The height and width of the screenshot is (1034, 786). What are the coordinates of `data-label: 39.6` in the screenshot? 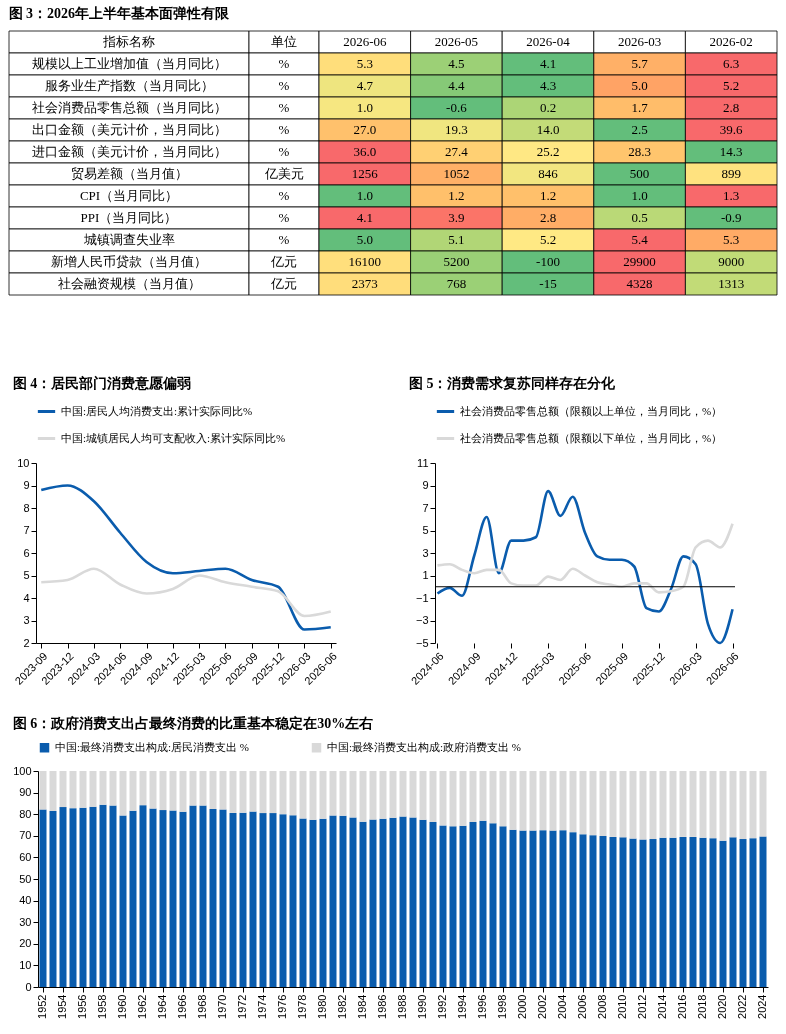 It's located at (731, 129).